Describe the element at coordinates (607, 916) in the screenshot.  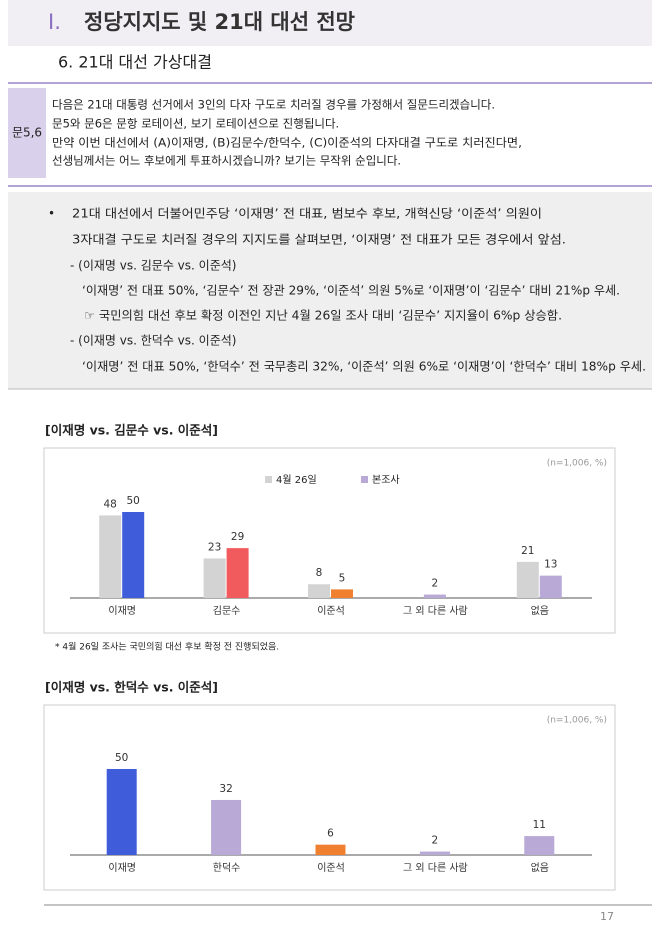
I see `page-number: 17` at that location.